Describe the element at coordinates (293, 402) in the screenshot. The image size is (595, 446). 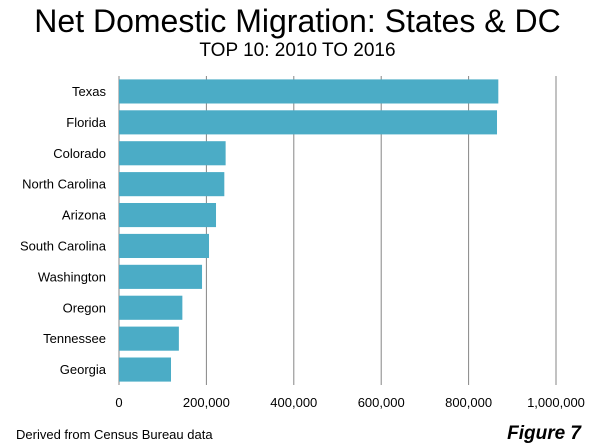
I see `x-tick-label: 400,000` at that location.